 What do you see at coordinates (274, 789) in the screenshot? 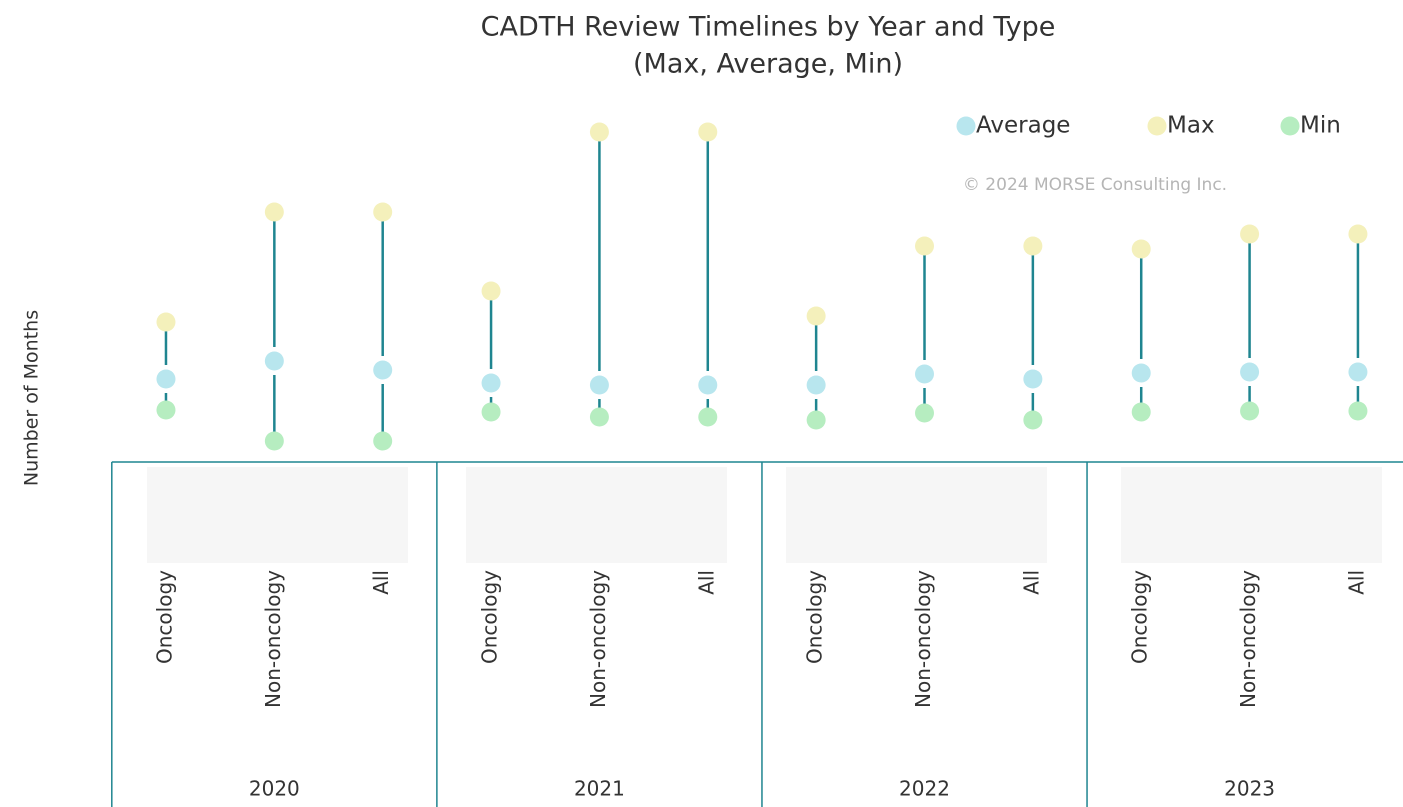
I see `group-label: 2020` at bounding box center [274, 789].